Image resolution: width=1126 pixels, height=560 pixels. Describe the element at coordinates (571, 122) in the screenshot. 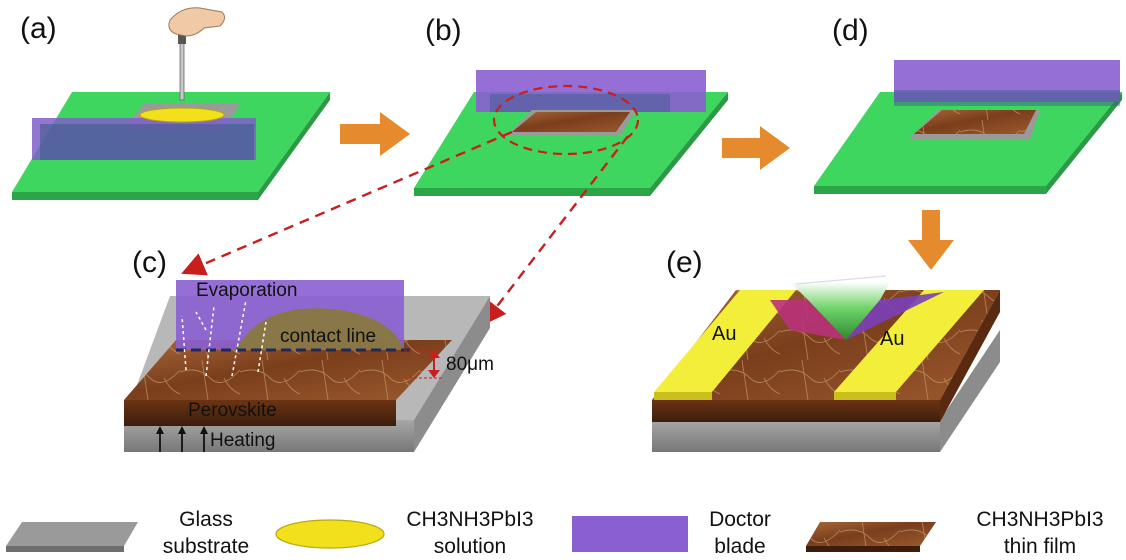

I see `perovskite-film` at that location.